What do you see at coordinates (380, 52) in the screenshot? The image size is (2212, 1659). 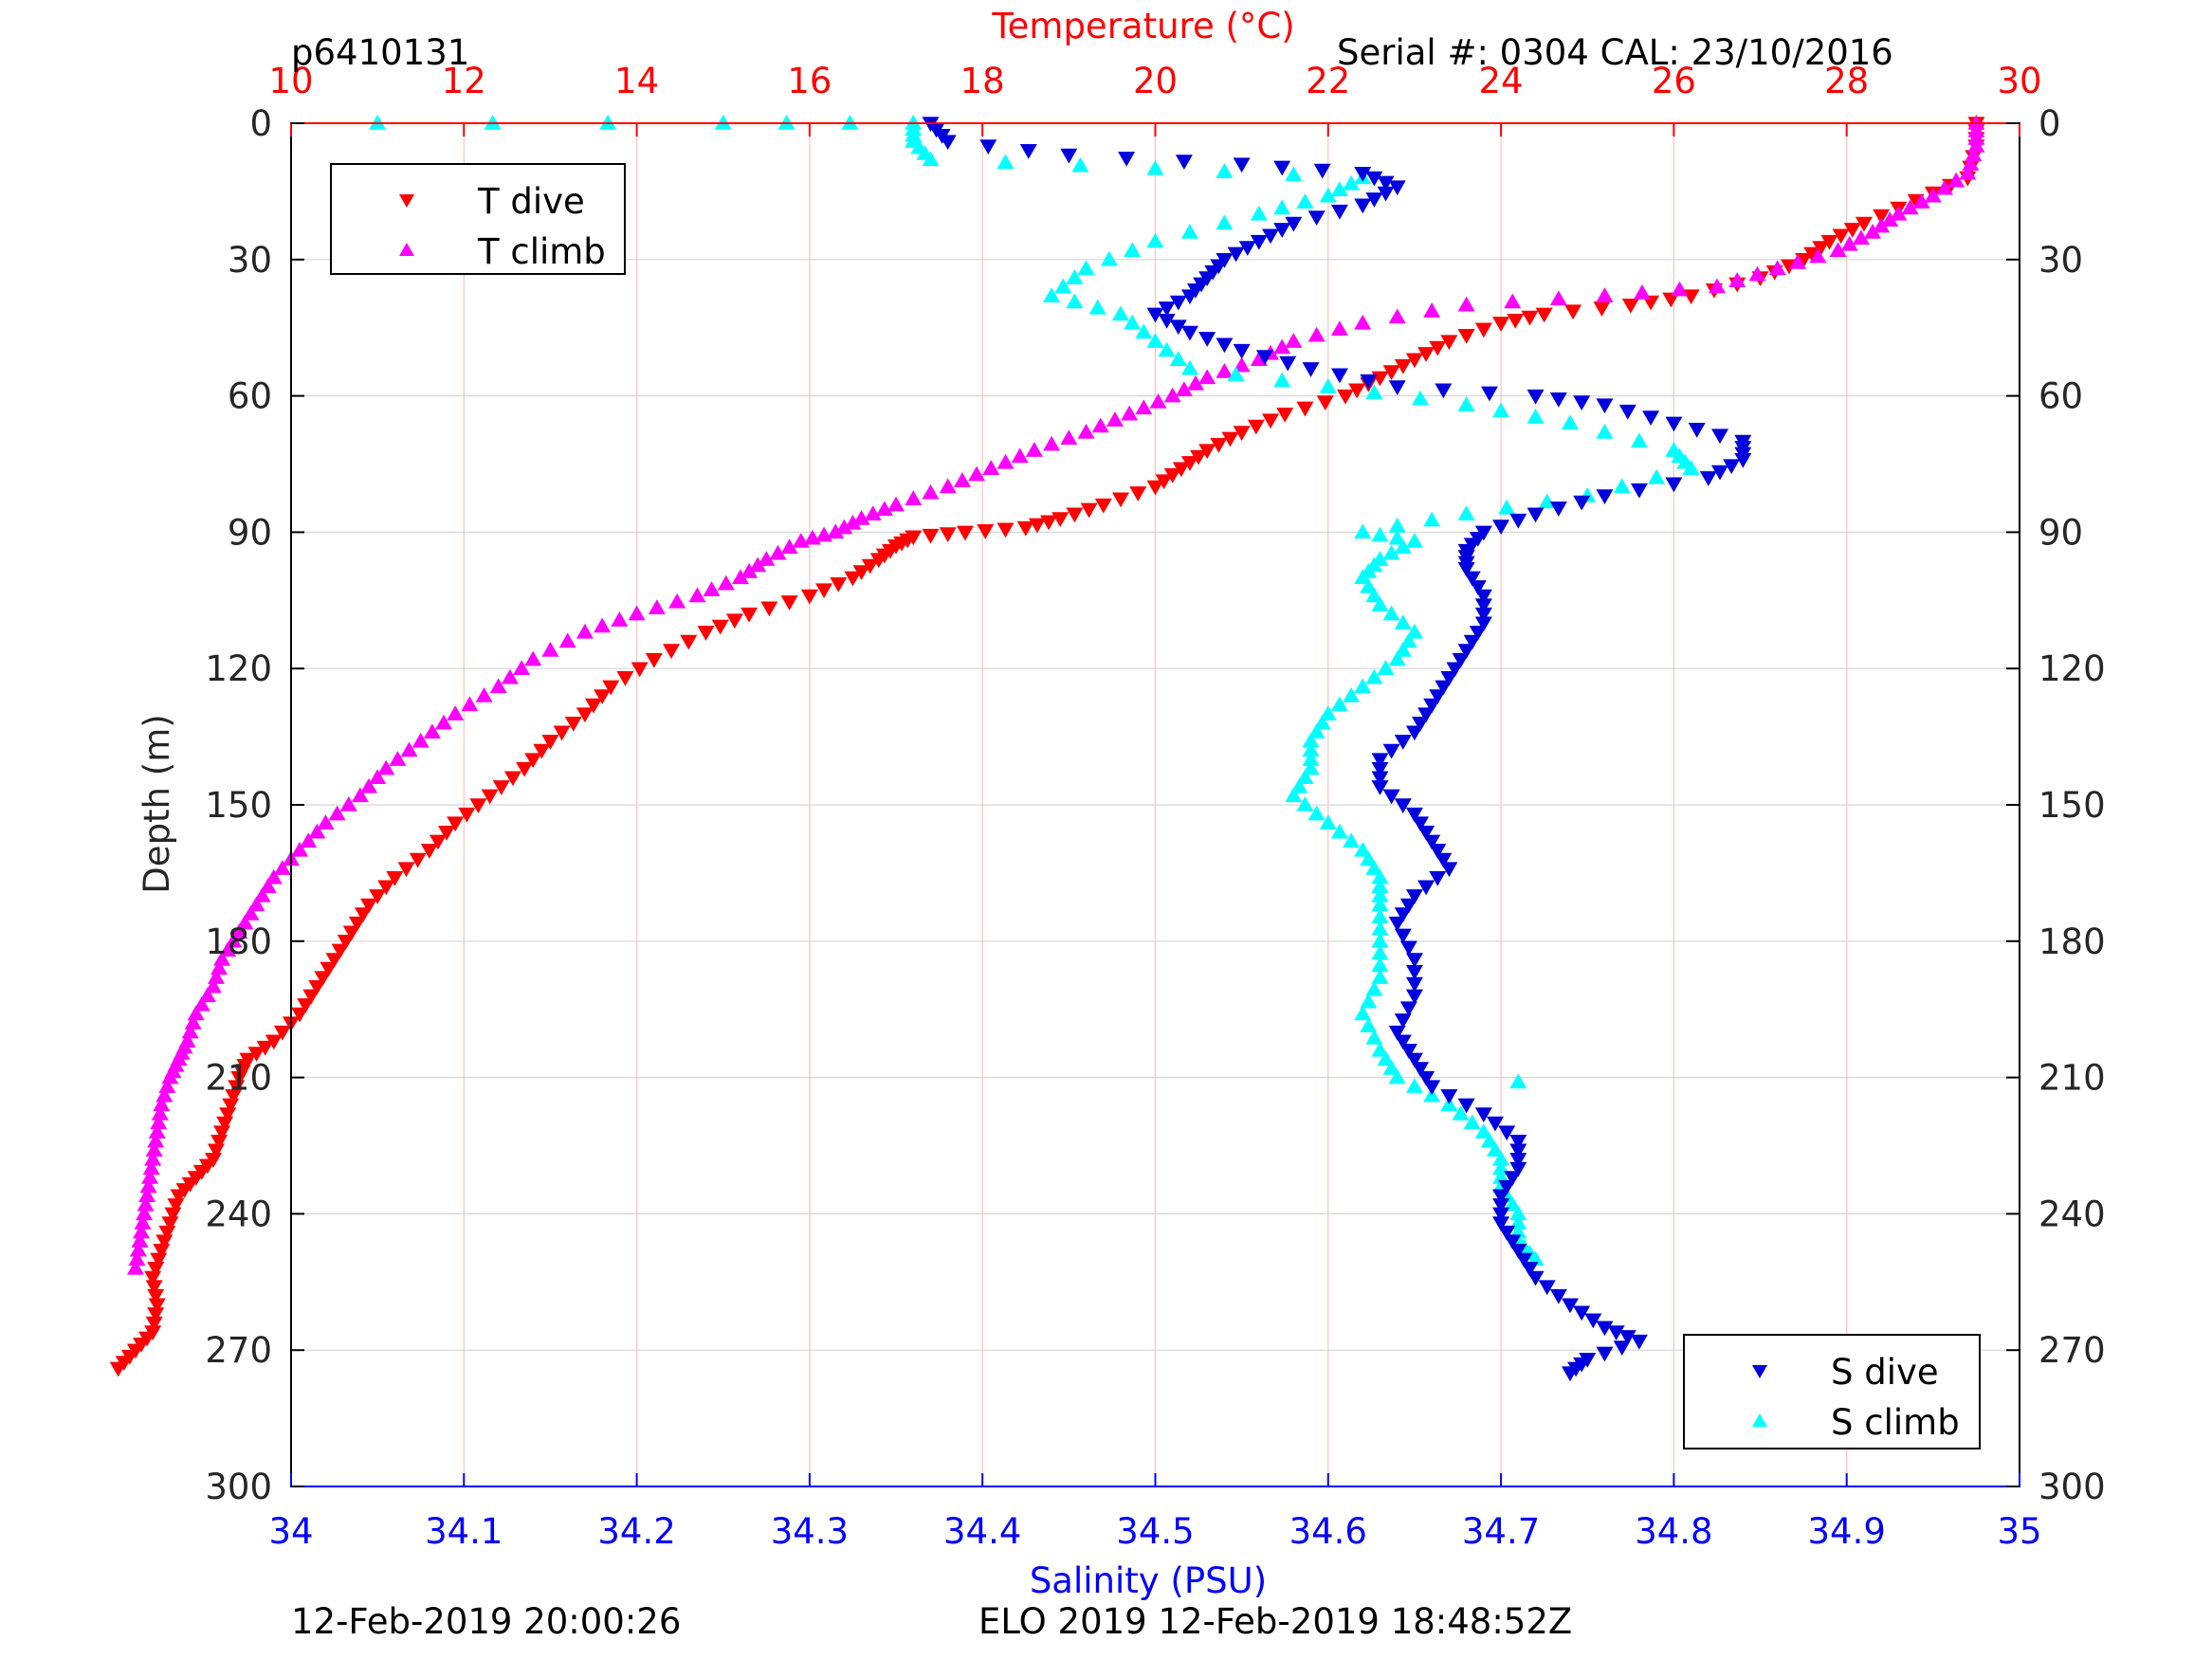 I see `profile-id: p6410131` at bounding box center [380, 52].